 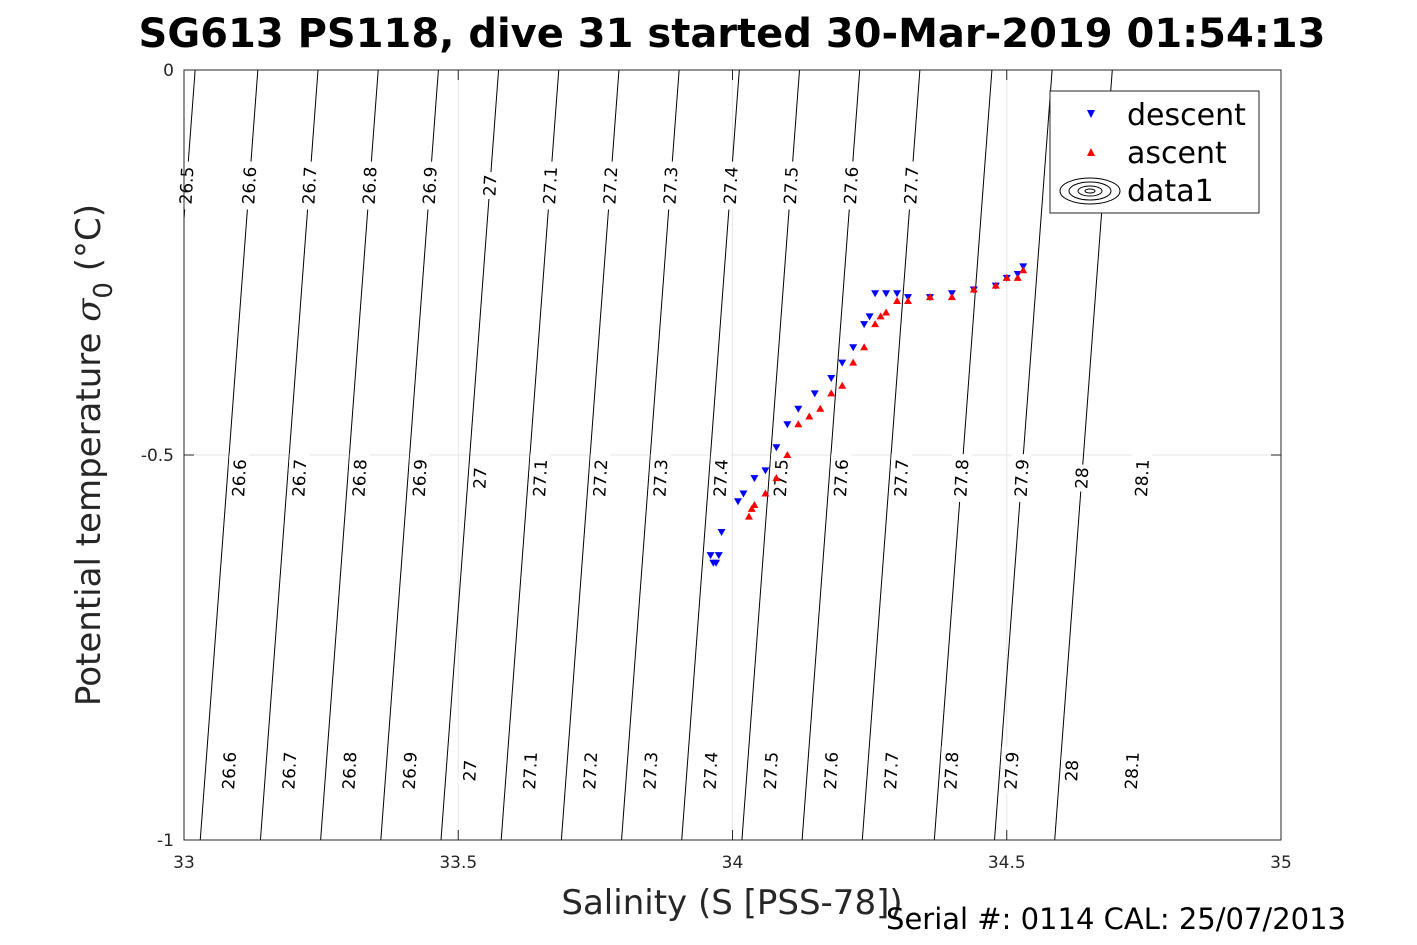 I want to click on x-axis-label: Salinity (S [PSS-78]), so click(x=731, y=903).